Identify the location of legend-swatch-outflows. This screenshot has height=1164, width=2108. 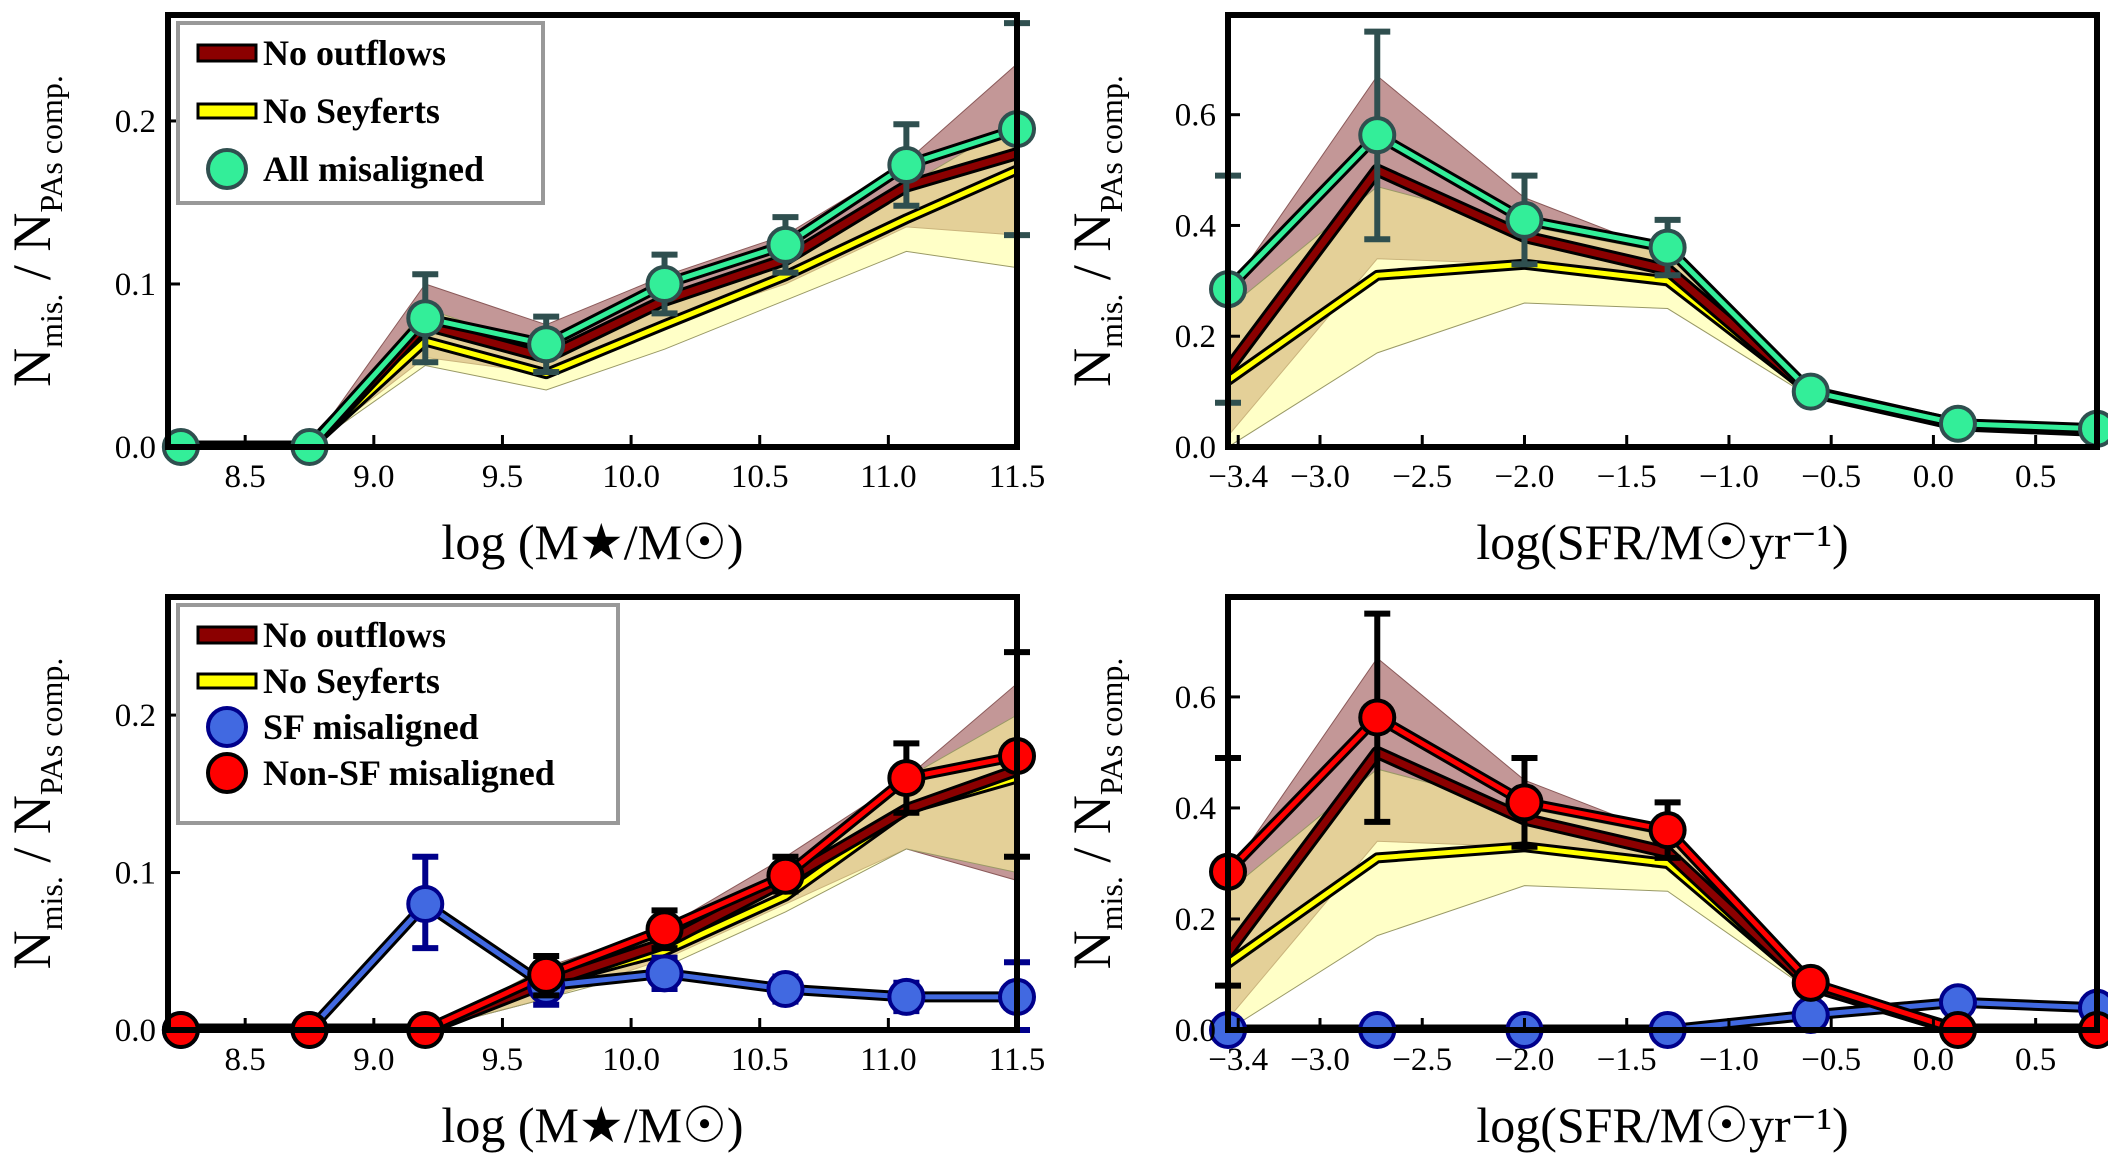
(227, 635).